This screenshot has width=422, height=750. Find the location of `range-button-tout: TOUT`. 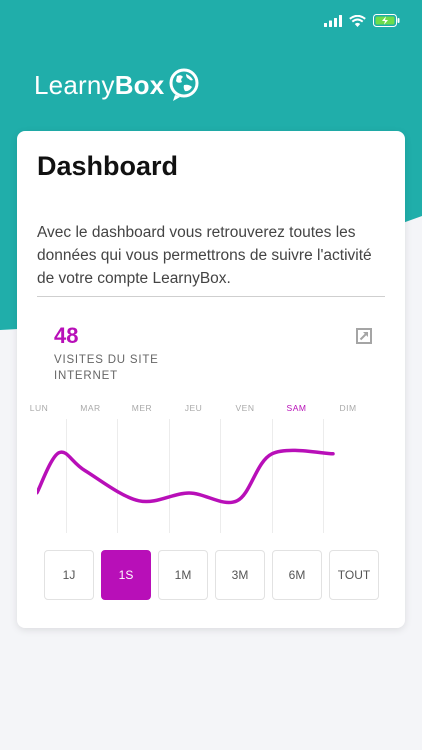

range-button-tout: TOUT is located at coordinates (354, 575).